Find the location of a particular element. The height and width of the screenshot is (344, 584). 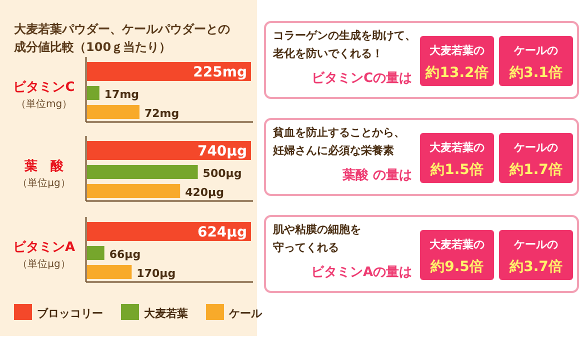

legend-label: ケール is located at coordinates (245, 313).